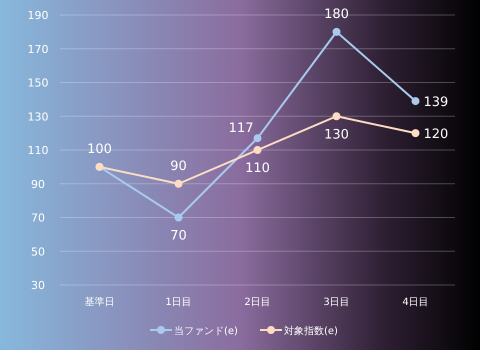 The height and width of the screenshot is (350, 480). What do you see at coordinates (178, 236) in the screenshot?
I see `data-label: 70` at bounding box center [178, 236].